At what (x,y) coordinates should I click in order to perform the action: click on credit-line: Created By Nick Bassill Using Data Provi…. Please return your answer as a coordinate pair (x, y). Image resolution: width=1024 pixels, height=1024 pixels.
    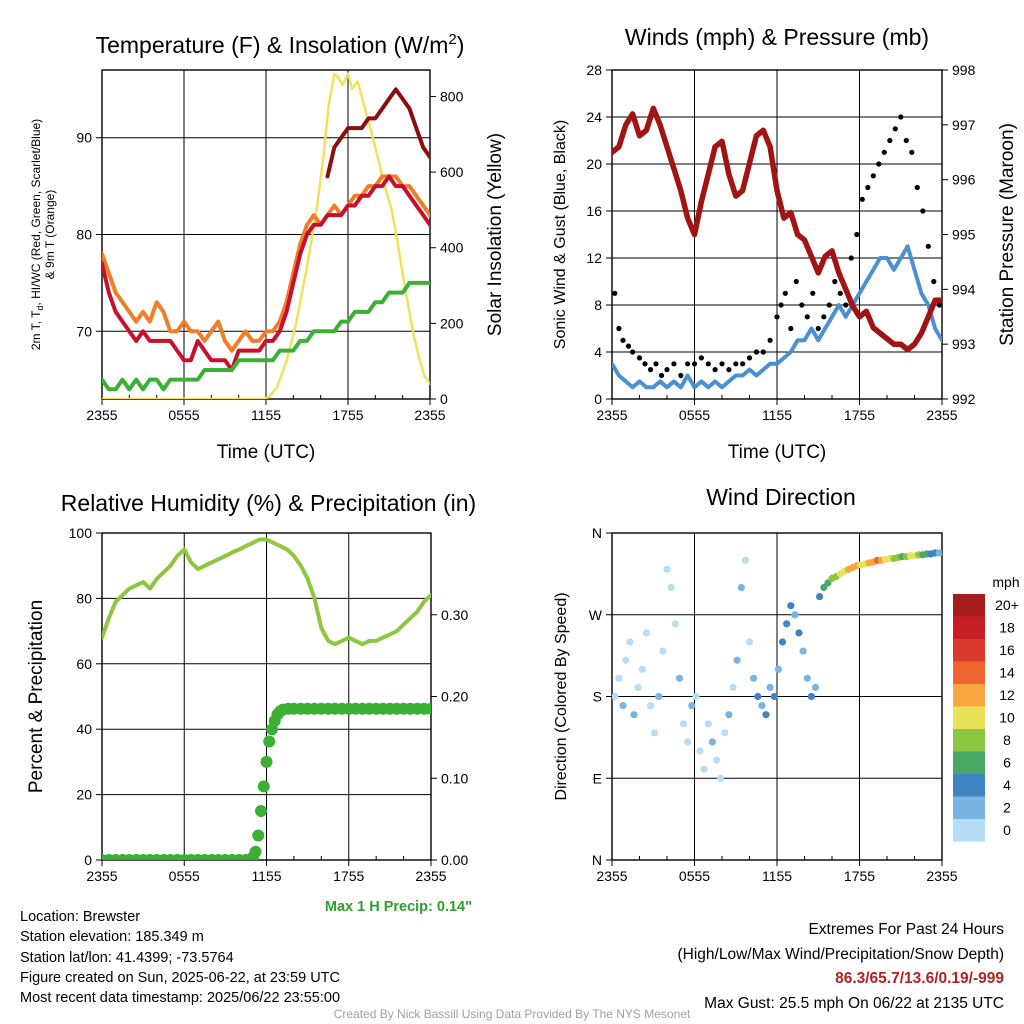
    Looking at the image, I should click on (512, 1014).